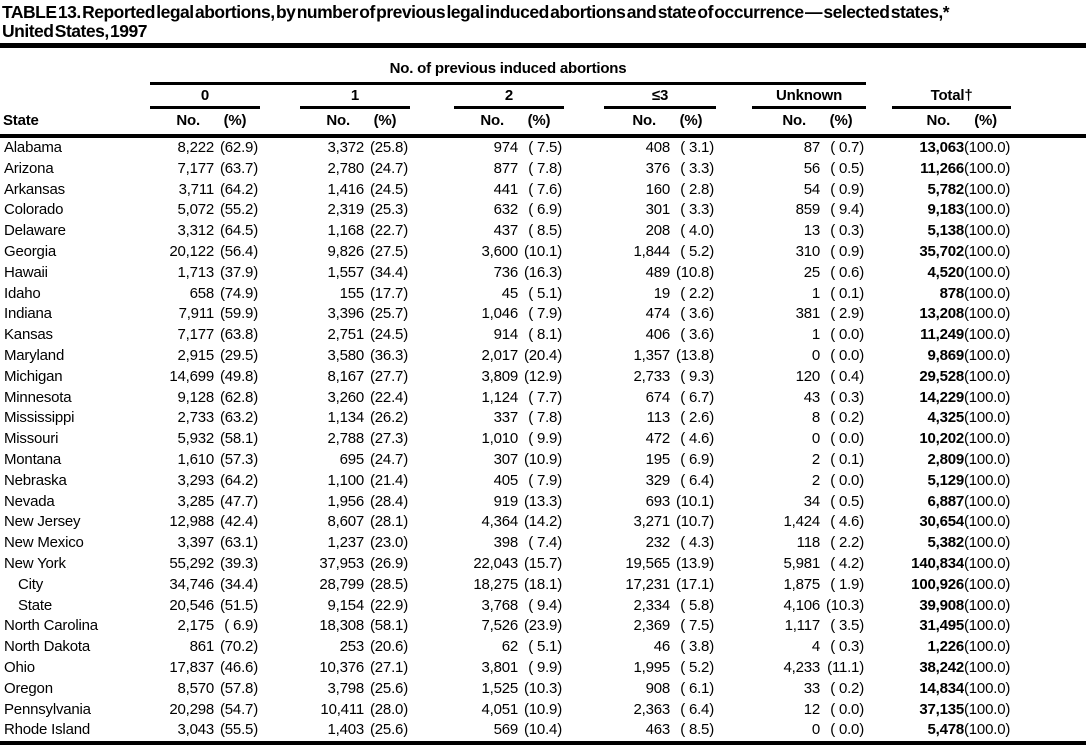 The image size is (1086, 745). What do you see at coordinates (543, 522) in the screenshot?
I see `percent-cell: (14.2)` at bounding box center [543, 522].